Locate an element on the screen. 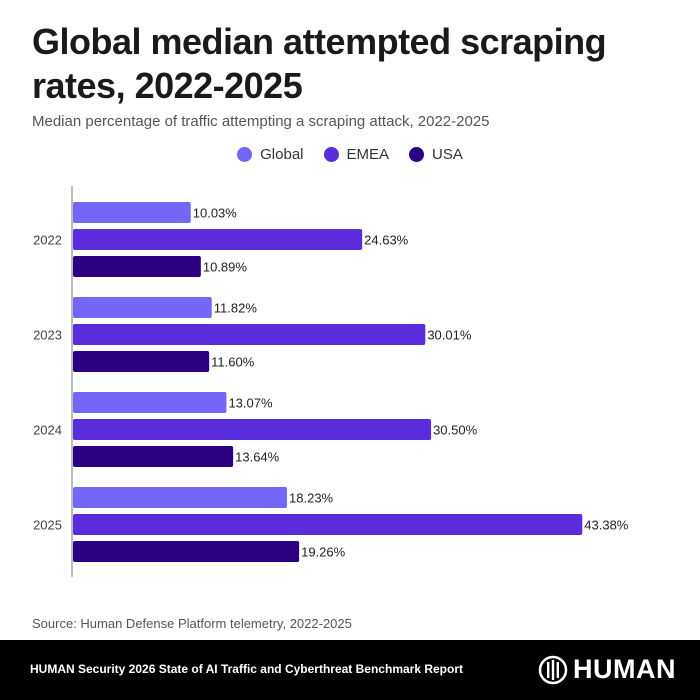 This screenshot has width=700, height=700. data-label-emea-2025: 43.38% is located at coordinates (606, 525).